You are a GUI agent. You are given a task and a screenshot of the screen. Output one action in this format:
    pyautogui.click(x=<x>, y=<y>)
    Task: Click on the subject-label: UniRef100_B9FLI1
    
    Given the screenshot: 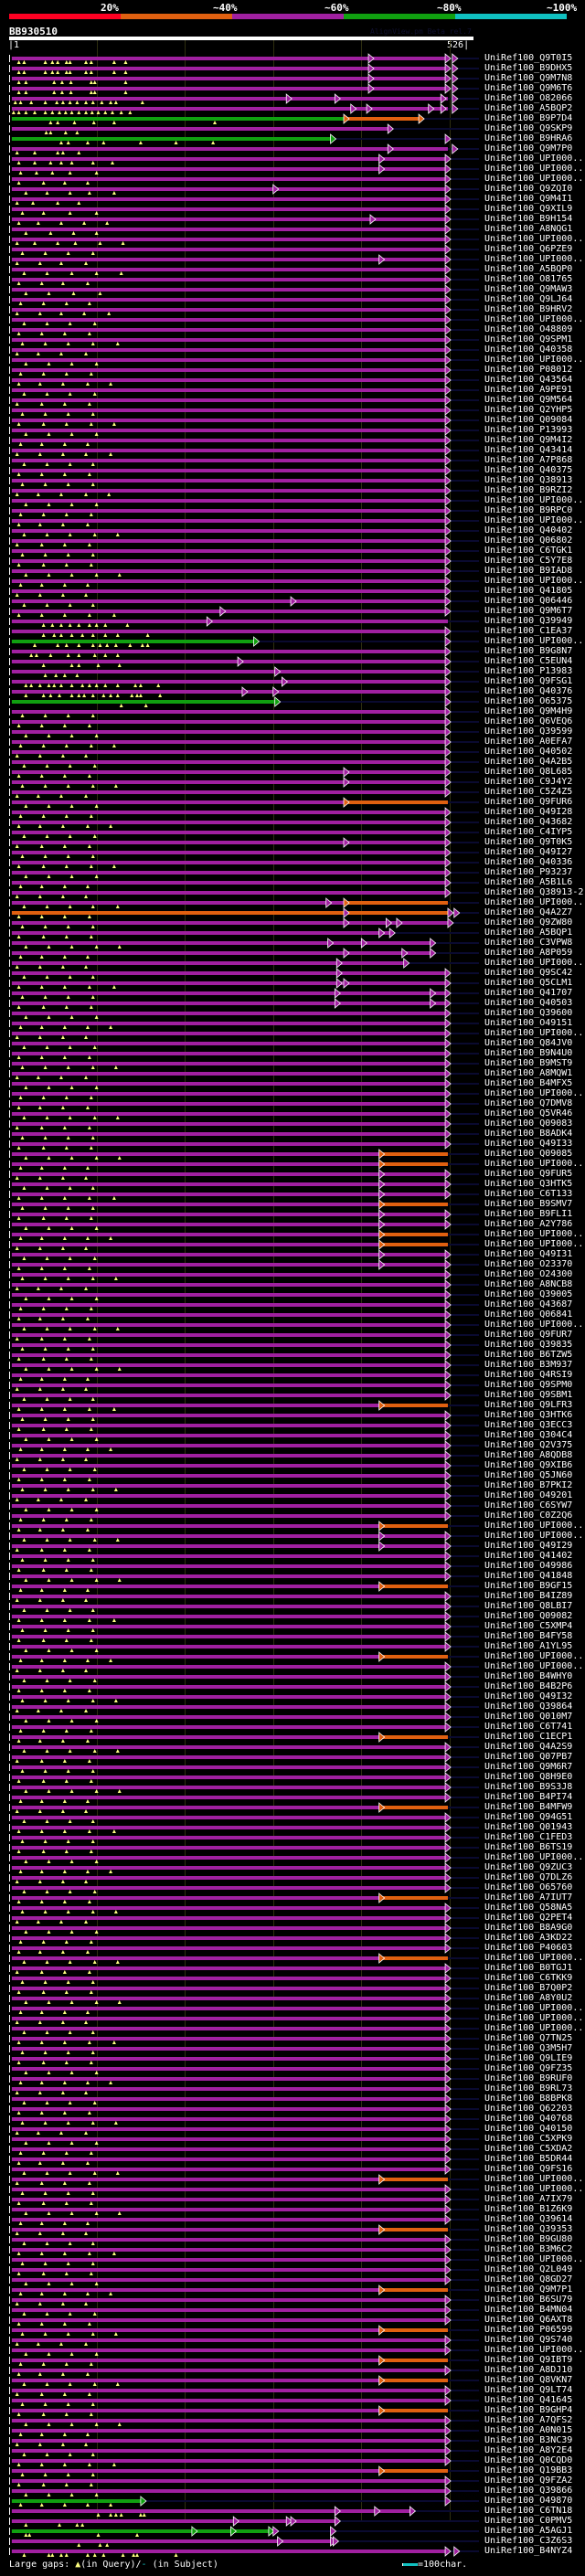 What is the action you would take?
    pyautogui.click(x=529, y=1214)
    